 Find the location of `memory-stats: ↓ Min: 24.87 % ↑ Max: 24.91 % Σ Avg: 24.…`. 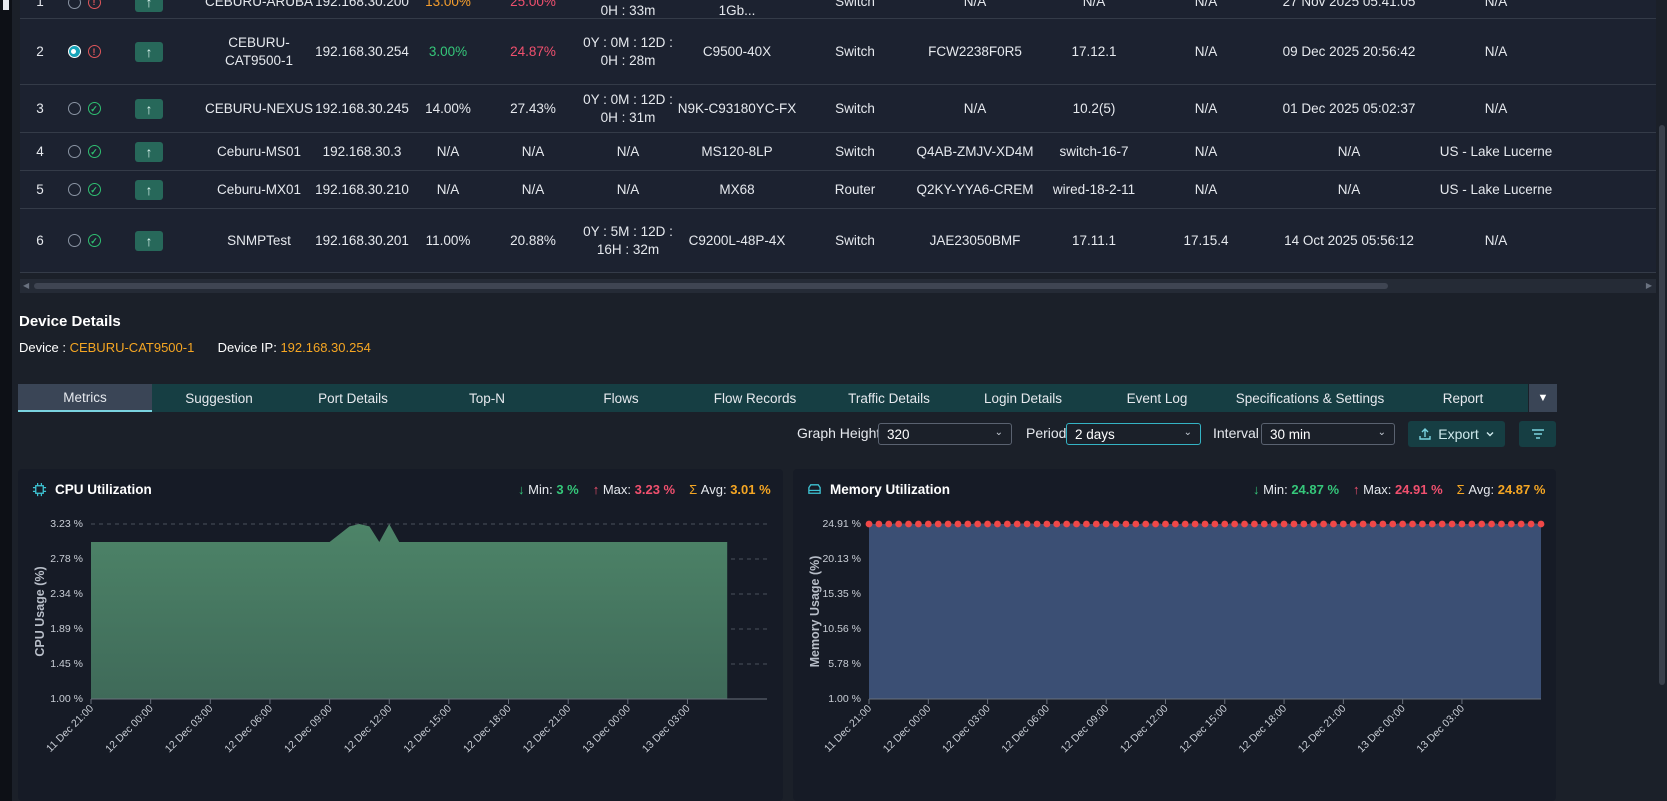

memory-stats: ↓ Min: 24.87 % ↑ Max: 24.91 % Σ Avg: 24.… is located at coordinates (1399, 489).